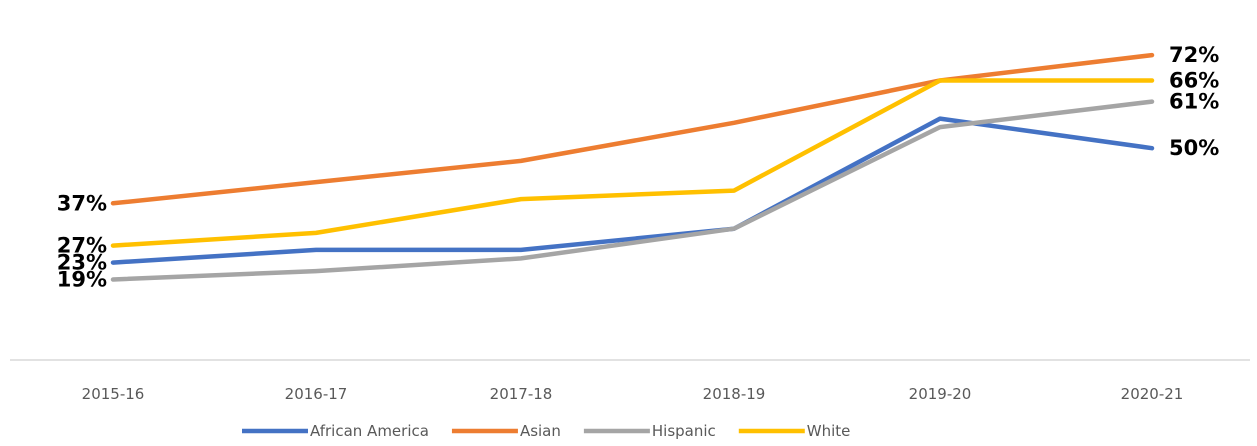 This screenshot has height=446, width=1257. Describe the element at coordinates (829, 431) in the screenshot. I see `legend-label: White` at that location.